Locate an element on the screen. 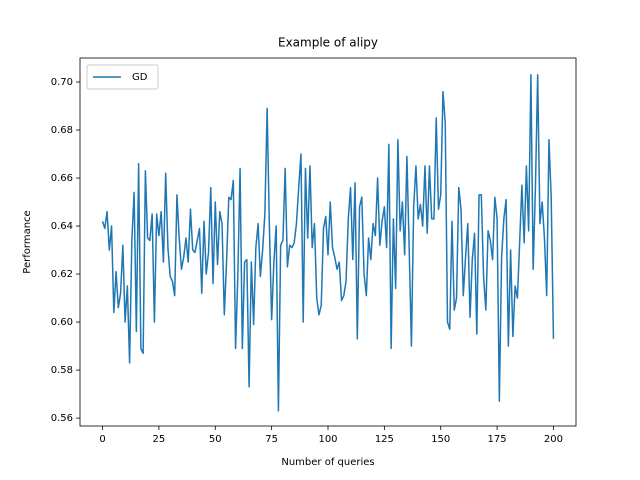 This screenshot has width=640, height=480. y-tick-label: 0.60 is located at coordinates (62, 322).